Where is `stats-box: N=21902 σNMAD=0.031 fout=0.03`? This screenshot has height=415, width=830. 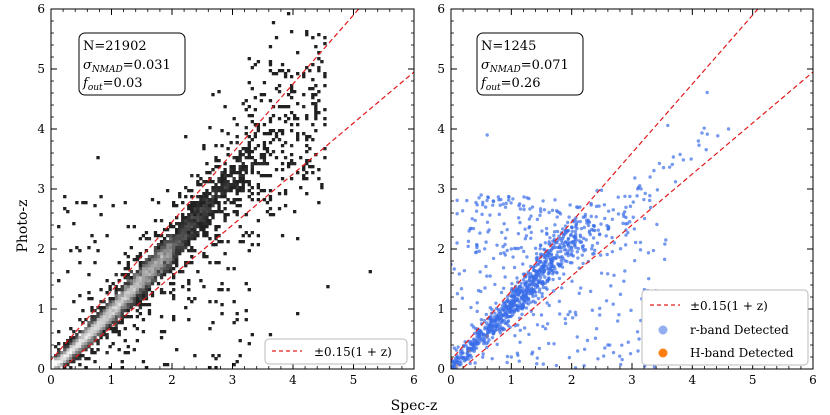
stats-box: N=21902 σNMAD=0.031 fout=0.03 is located at coordinates (132, 64).